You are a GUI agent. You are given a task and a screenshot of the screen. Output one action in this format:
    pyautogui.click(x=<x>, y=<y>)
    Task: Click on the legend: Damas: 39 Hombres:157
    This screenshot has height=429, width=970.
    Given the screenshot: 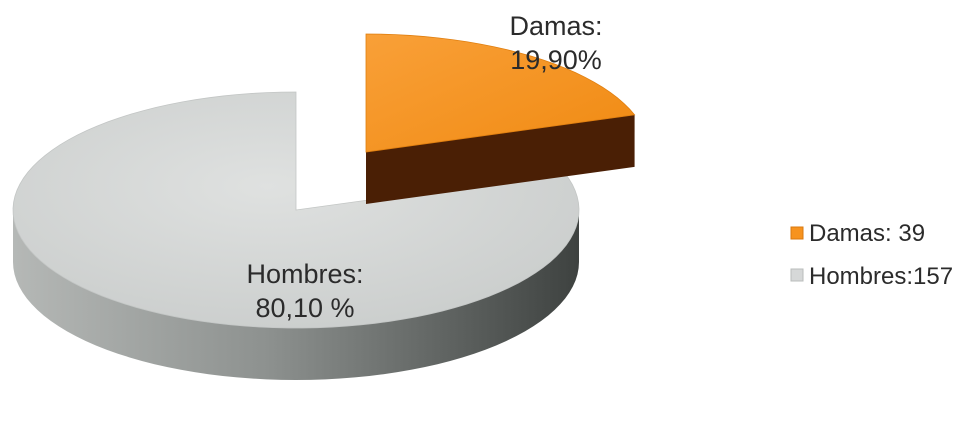 What is the action you would take?
    pyautogui.click(x=871, y=255)
    